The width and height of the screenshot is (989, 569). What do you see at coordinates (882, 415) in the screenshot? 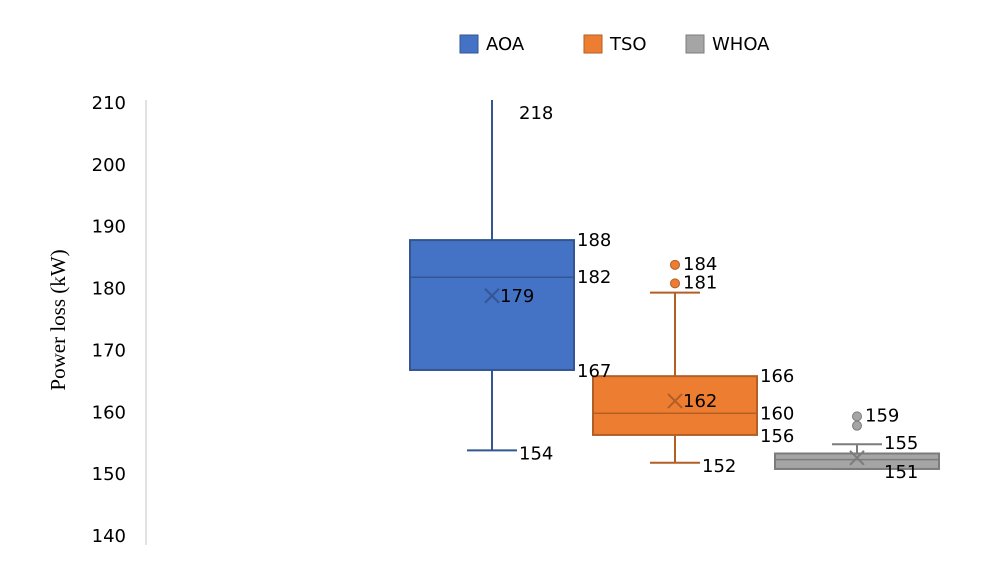
I see `data-label: 159` at bounding box center [882, 415].